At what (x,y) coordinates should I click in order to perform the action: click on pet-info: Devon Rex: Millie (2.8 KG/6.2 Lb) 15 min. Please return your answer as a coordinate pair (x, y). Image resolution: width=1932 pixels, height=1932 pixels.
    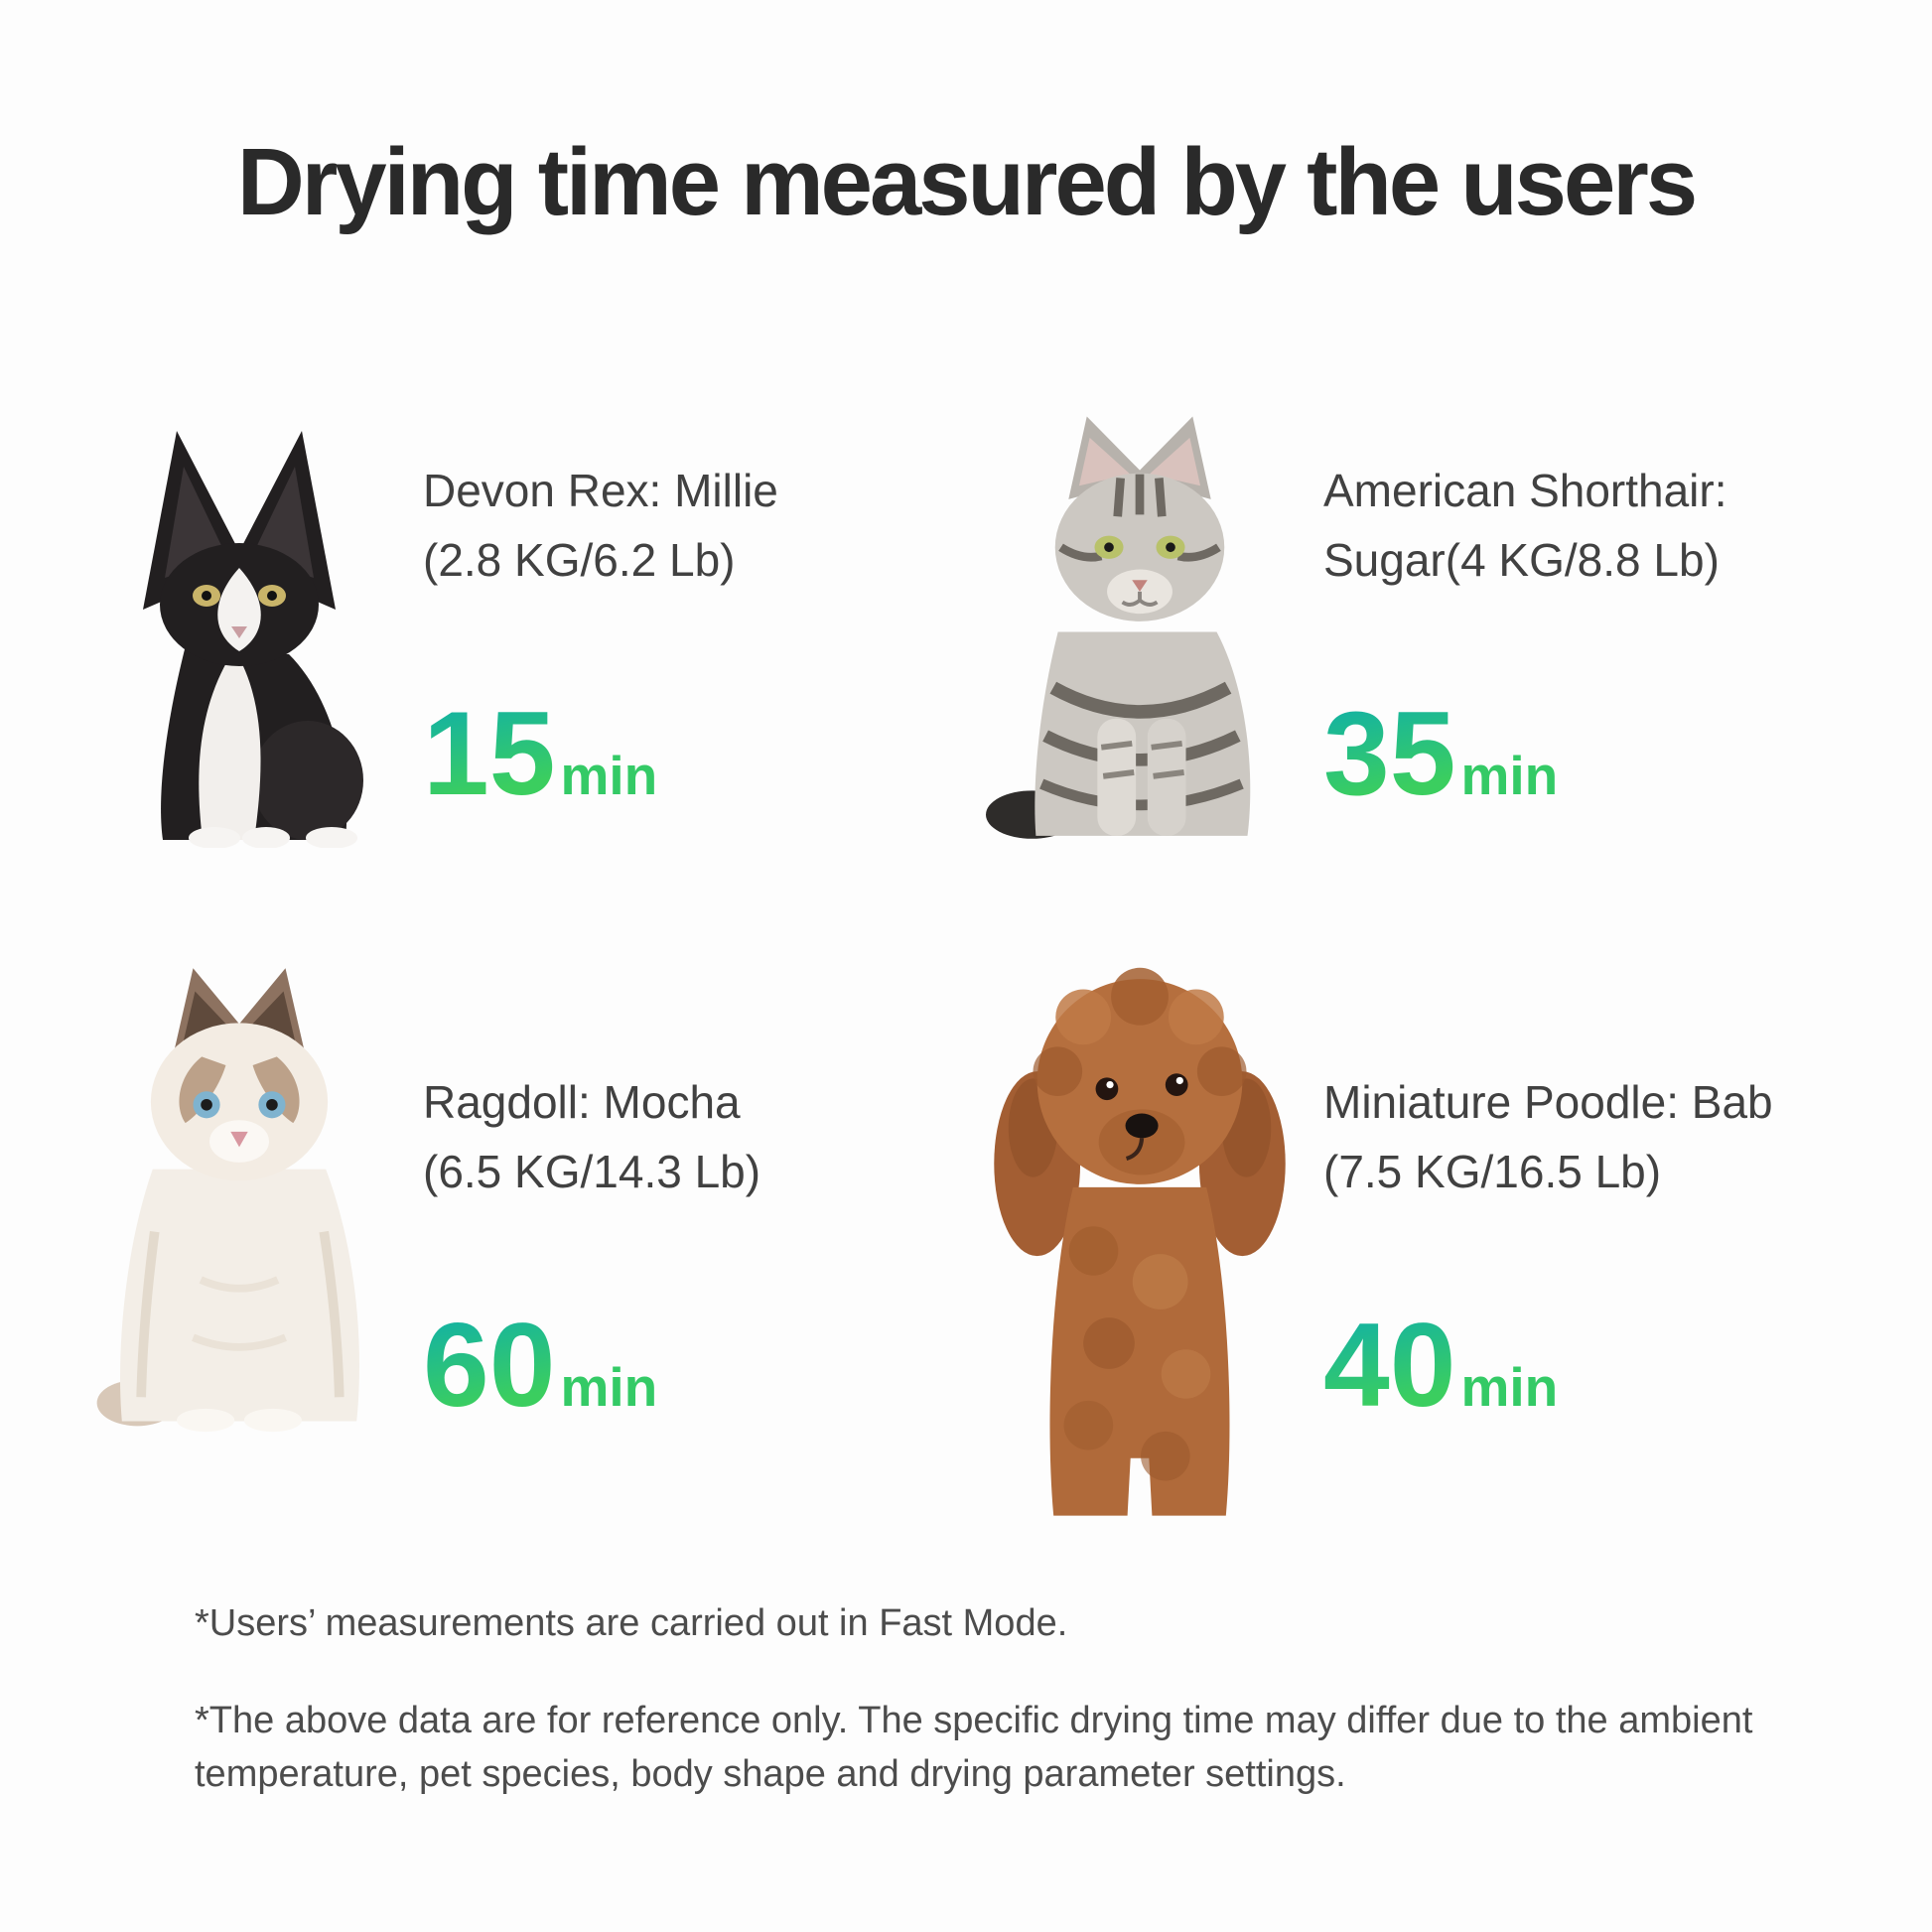
    Looking at the image, I should click on (601, 610).